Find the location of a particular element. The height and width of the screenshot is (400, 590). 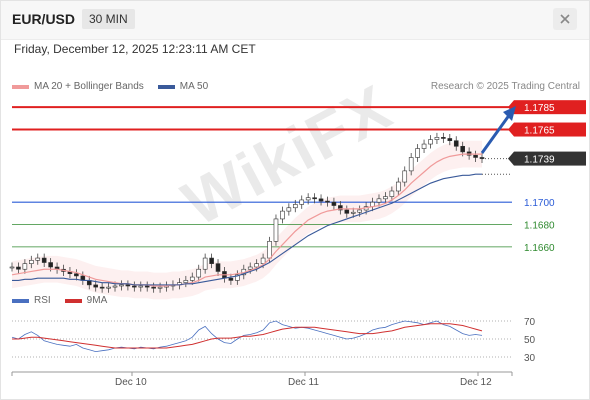

close-x-icon is located at coordinates (565, 19).